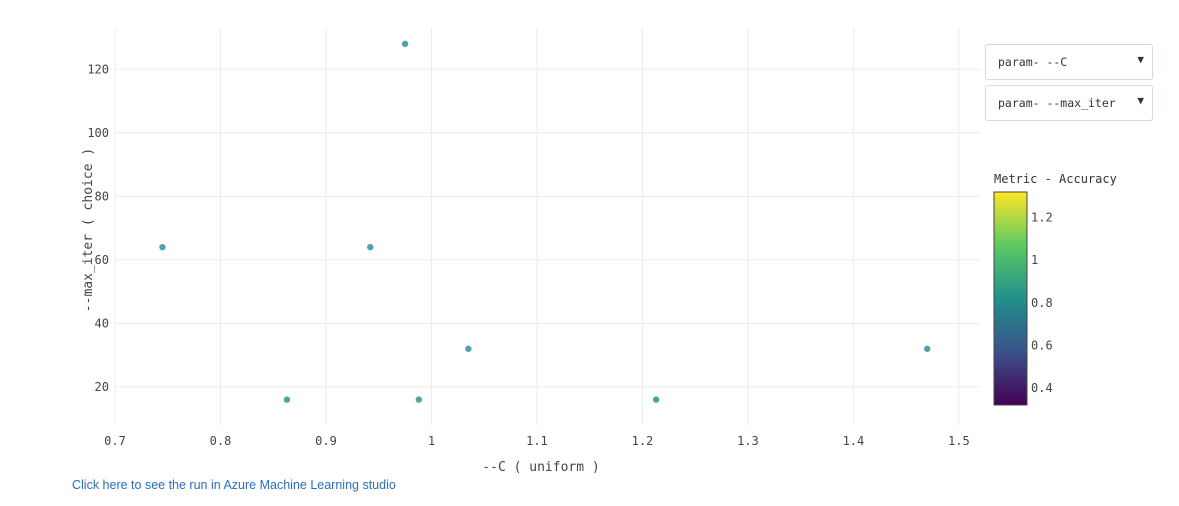 This screenshot has width=1179, height=506. What do you see at coordinates (1010, 298) in the screenshot?
I see `colorbar` at bounding box center [1010, 298].